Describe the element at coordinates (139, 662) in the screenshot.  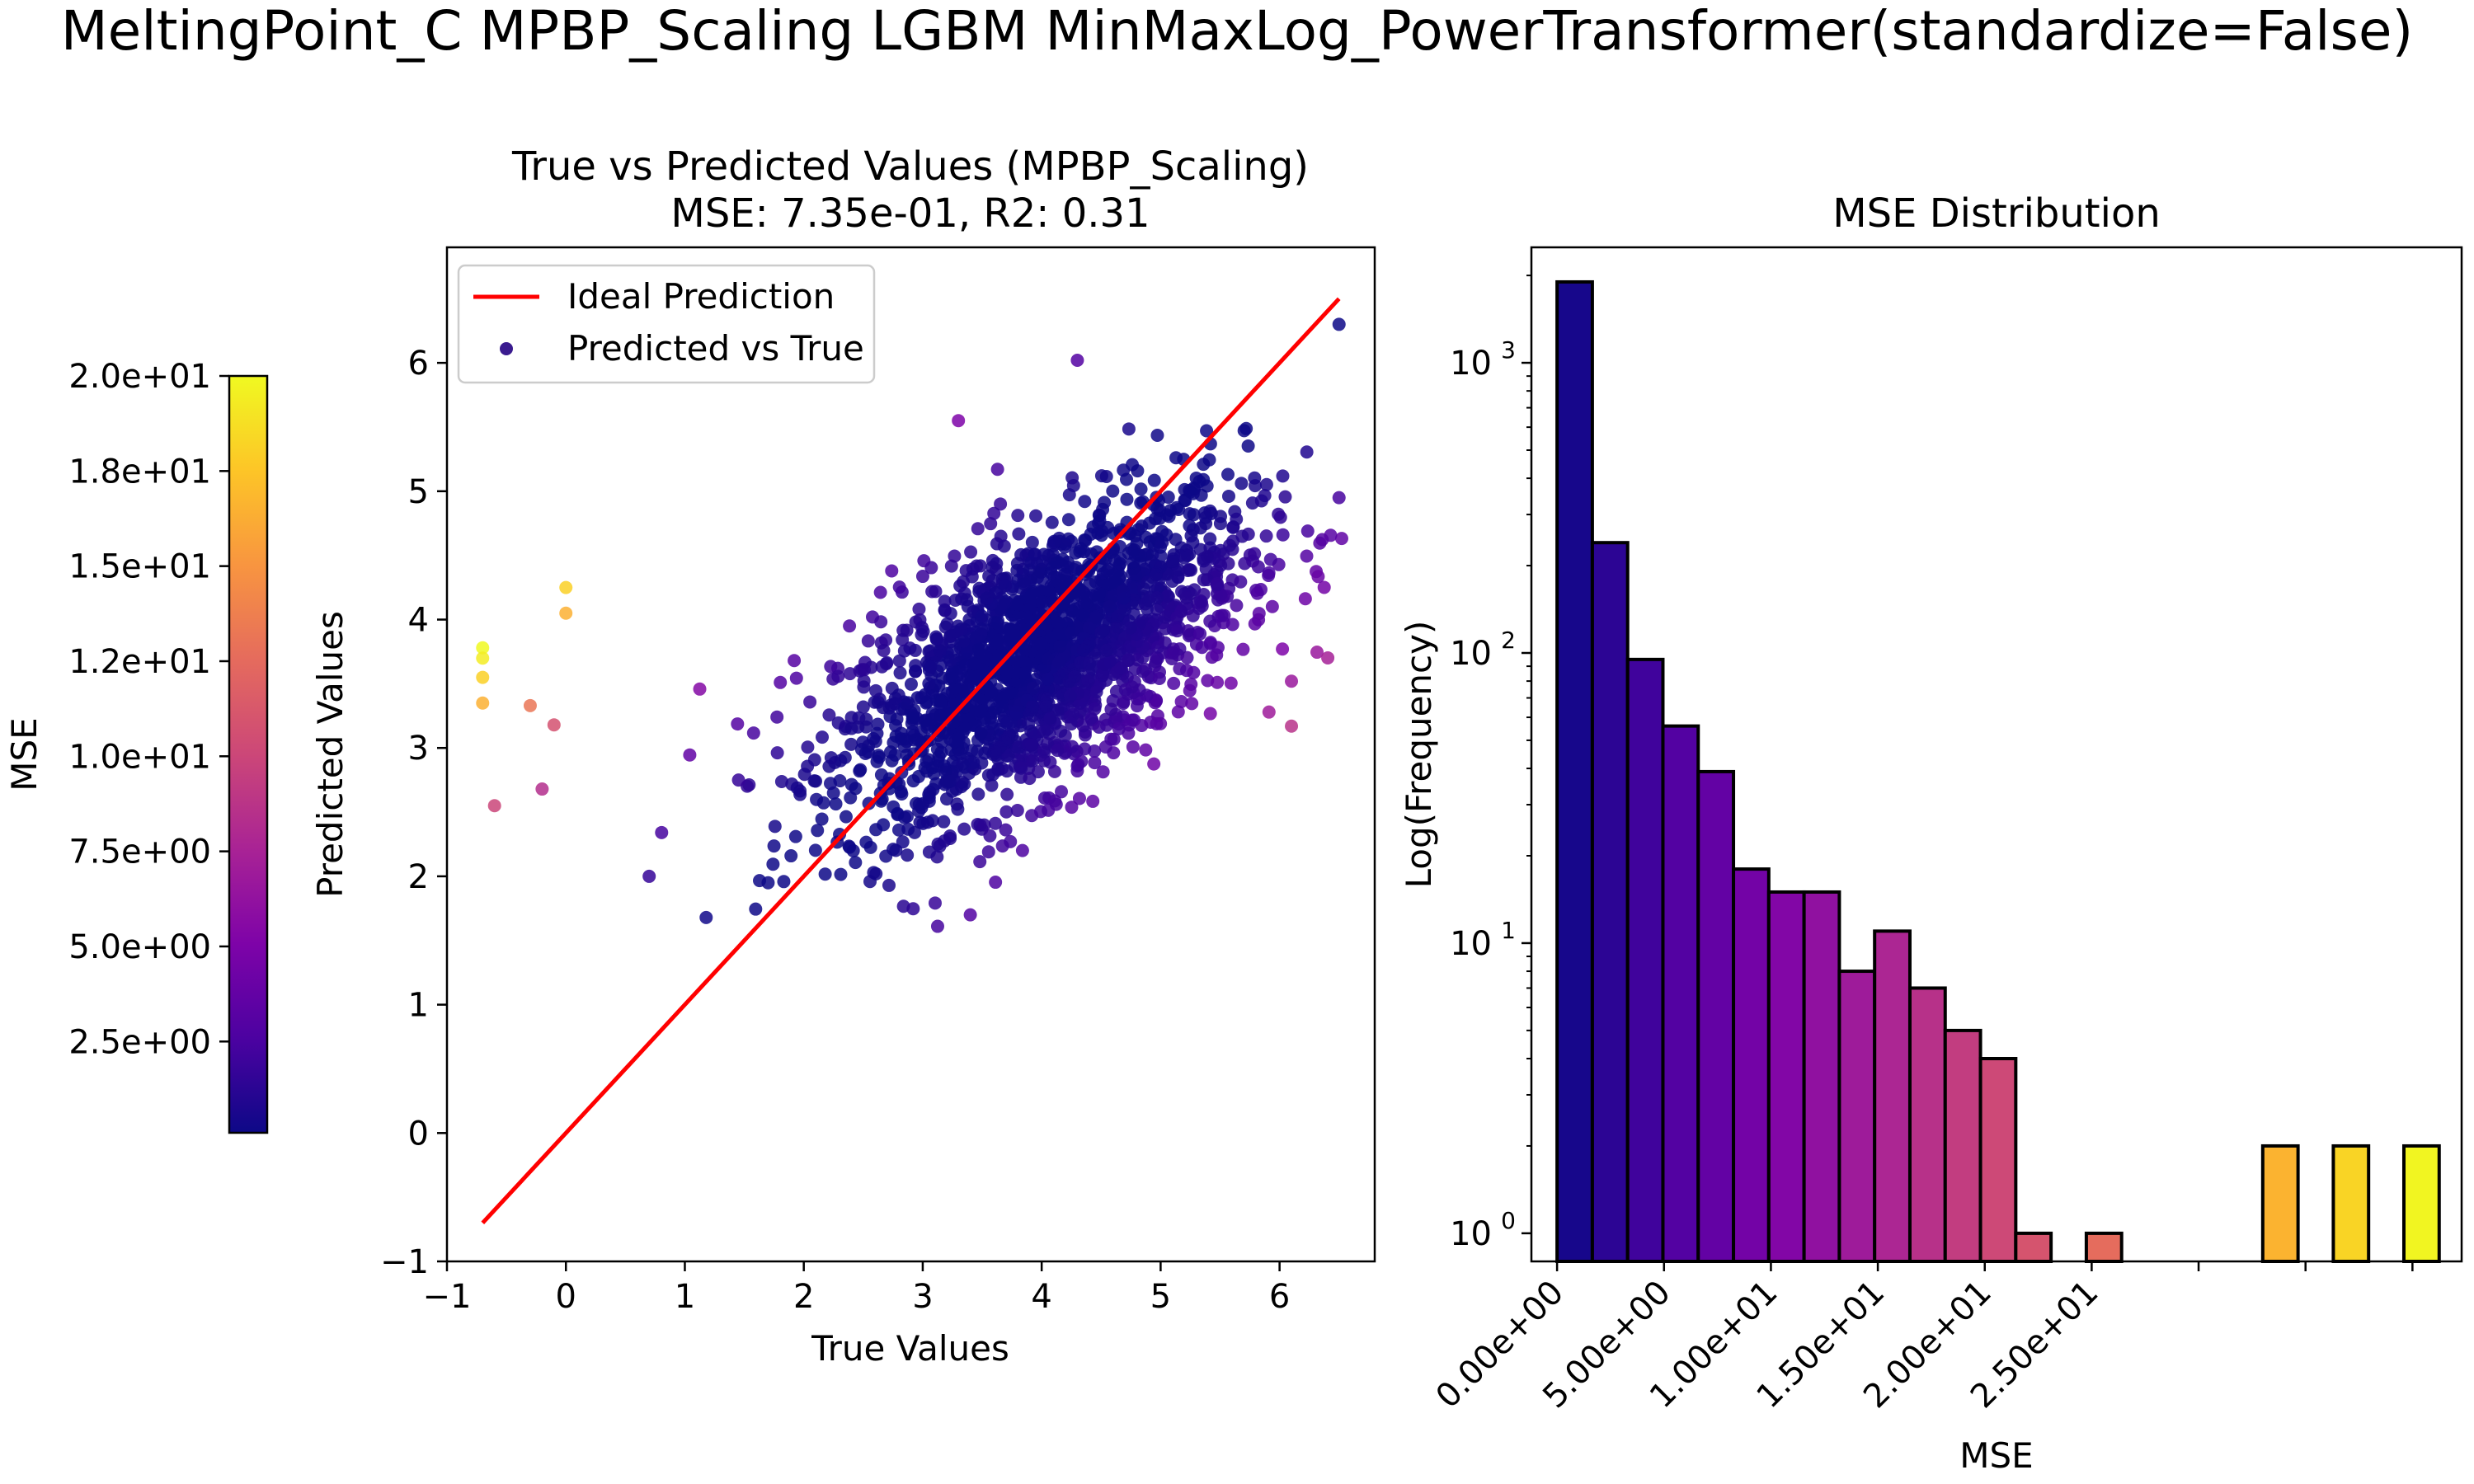
I see `colorbar-tick-label: 1.2e+01` at that location.